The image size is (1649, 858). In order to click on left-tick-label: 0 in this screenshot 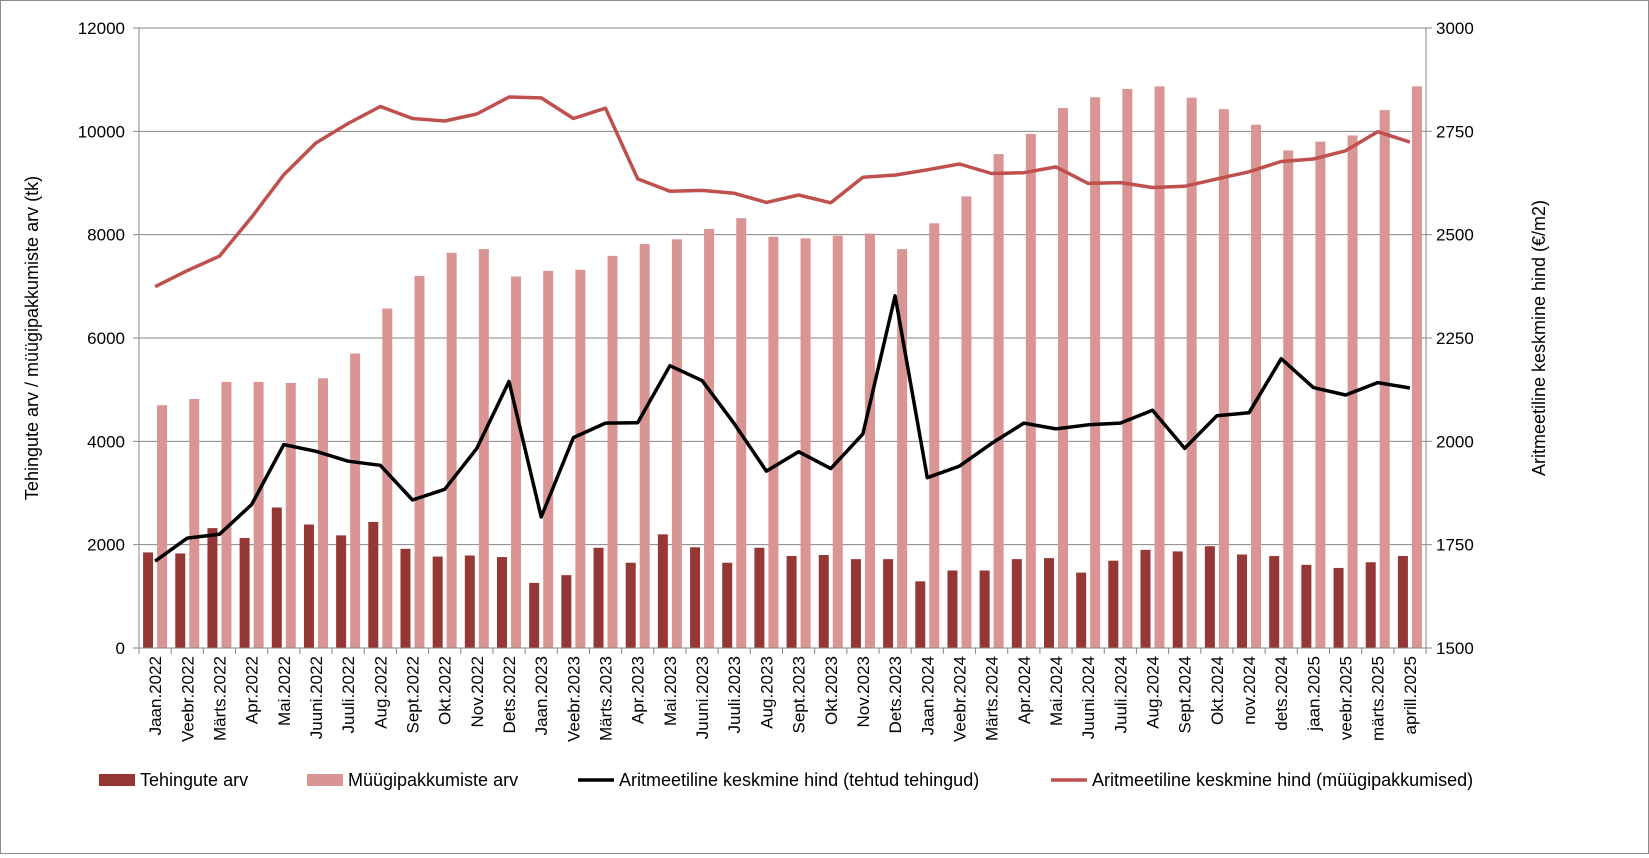, I will do `click(120, 648)`.